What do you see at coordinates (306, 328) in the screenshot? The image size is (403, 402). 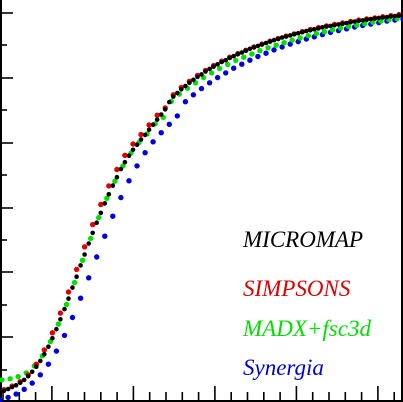 I see `legend-item-madx-fsc3d: MADX+fsc3d` at bounding box center [306, 328].